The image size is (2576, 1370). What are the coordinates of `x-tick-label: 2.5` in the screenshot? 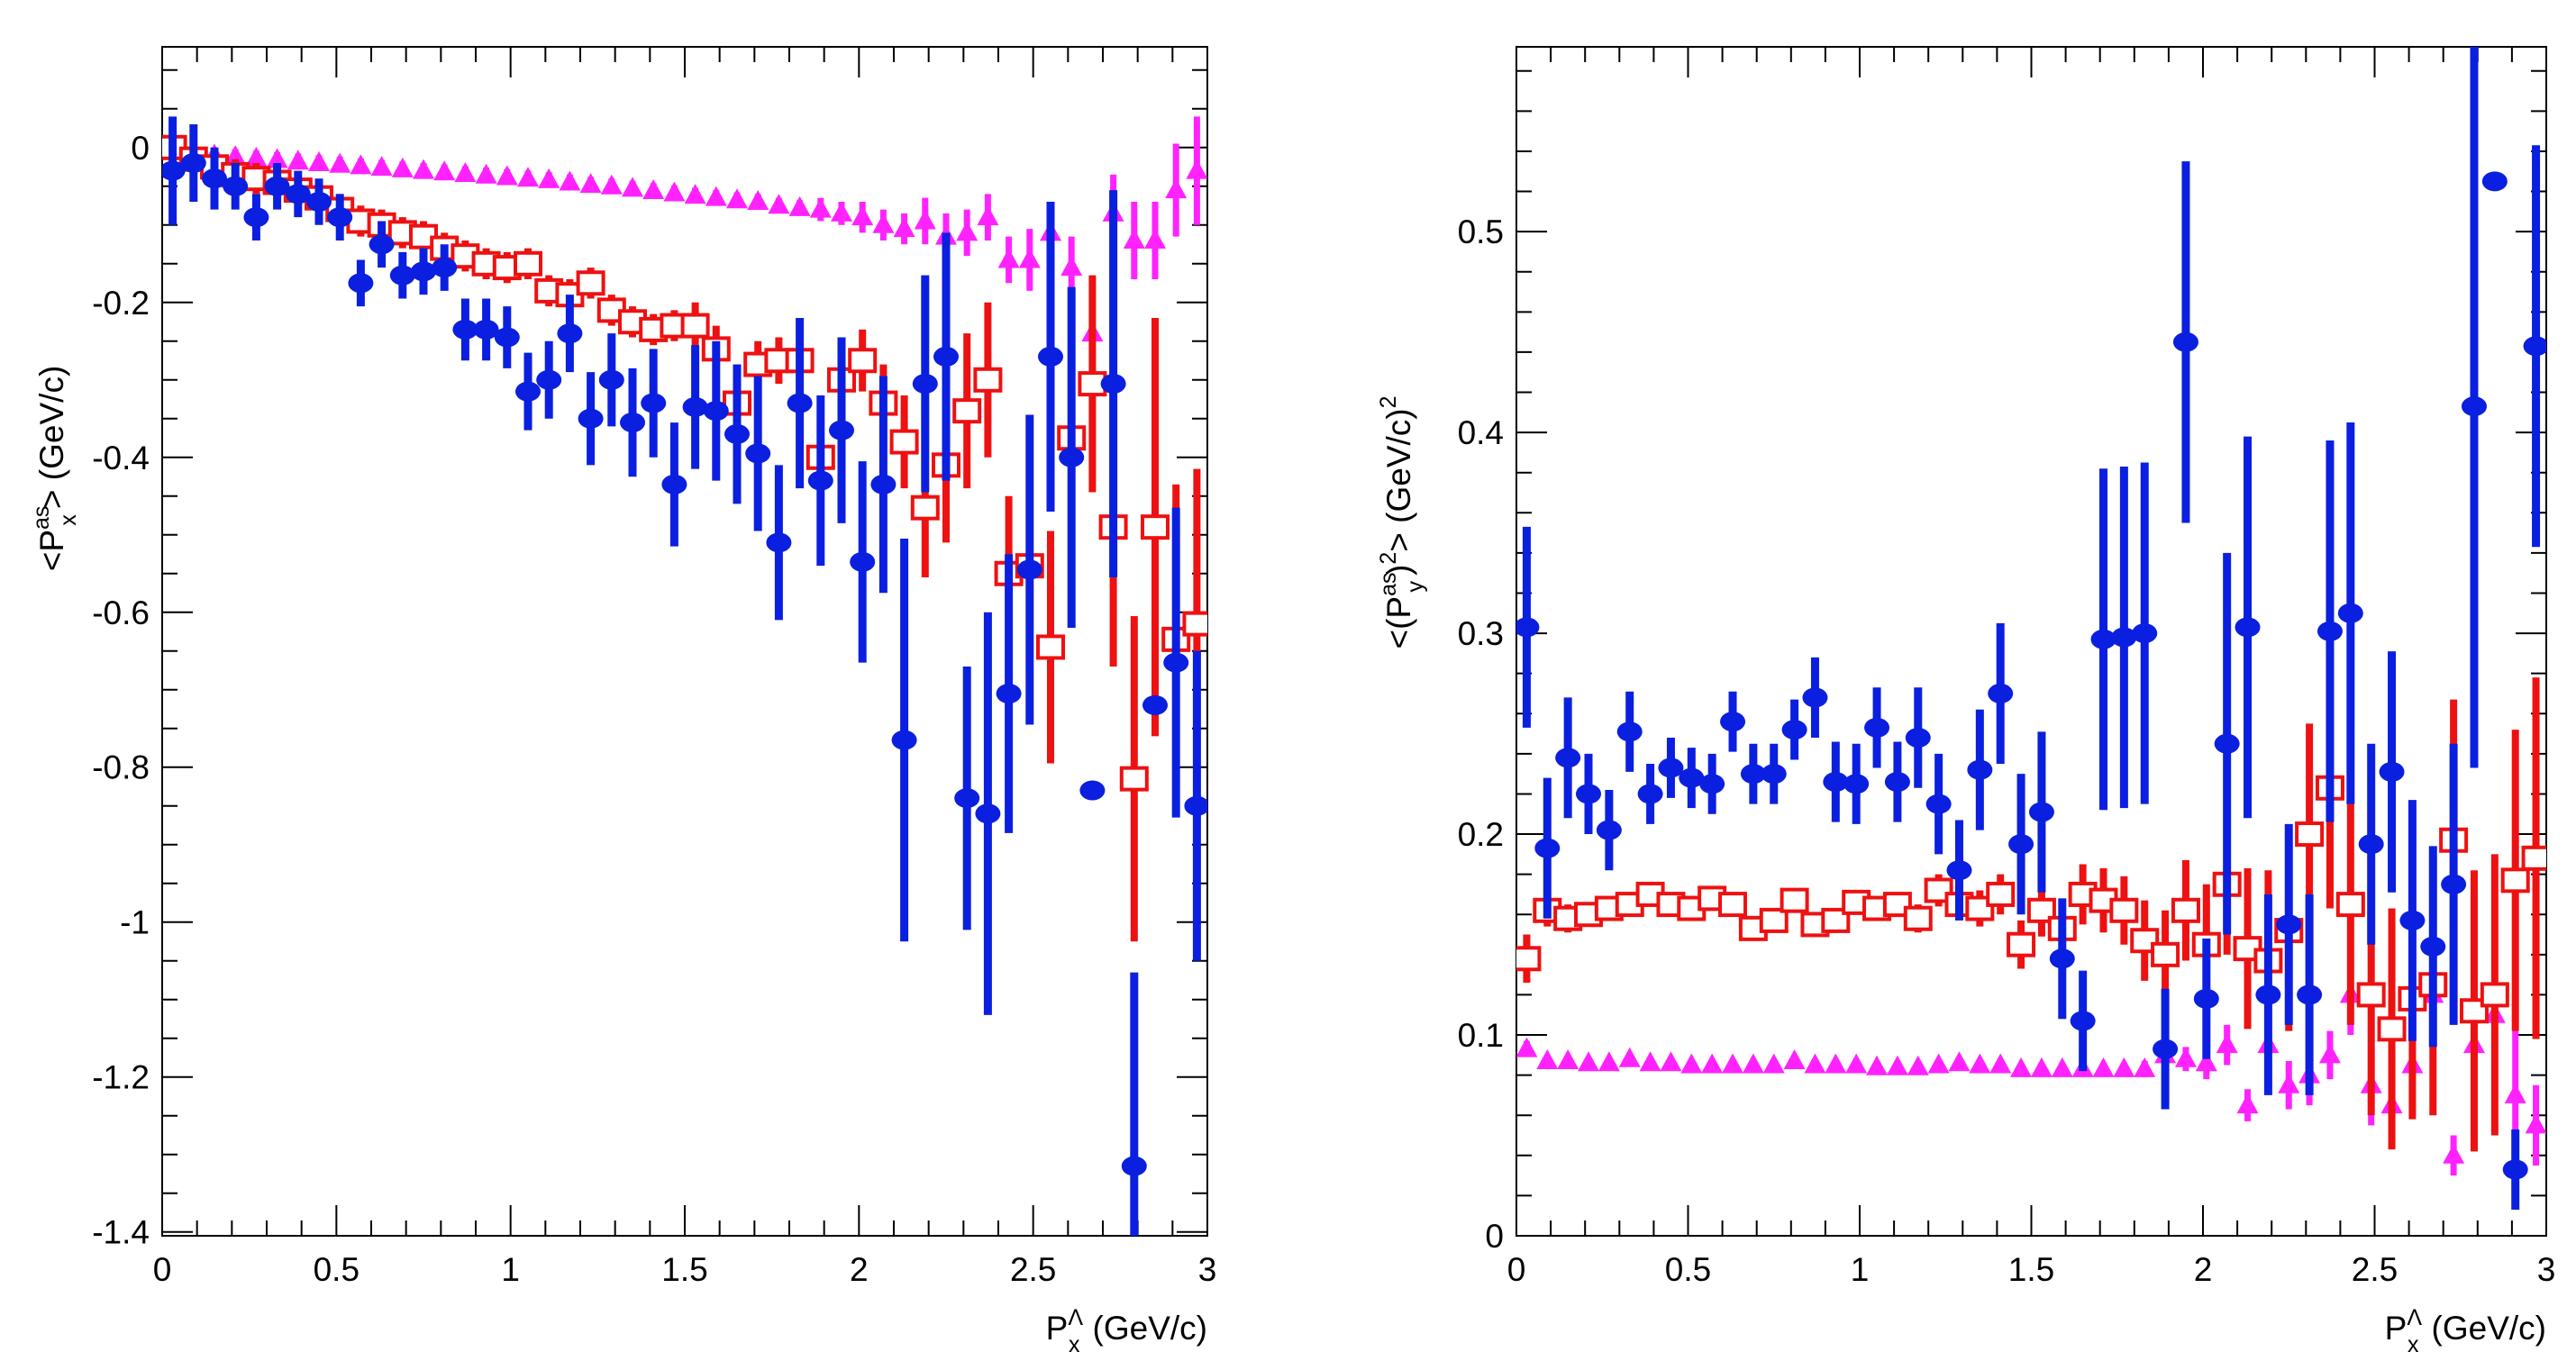 It's located at (1033, 1269).